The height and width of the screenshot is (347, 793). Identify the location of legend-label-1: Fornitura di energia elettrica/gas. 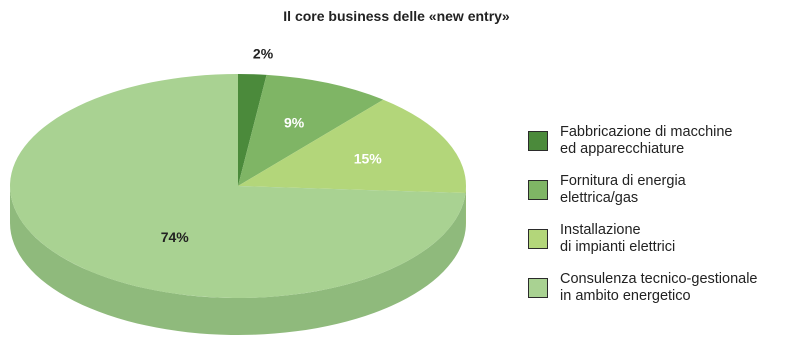
(623, 189).